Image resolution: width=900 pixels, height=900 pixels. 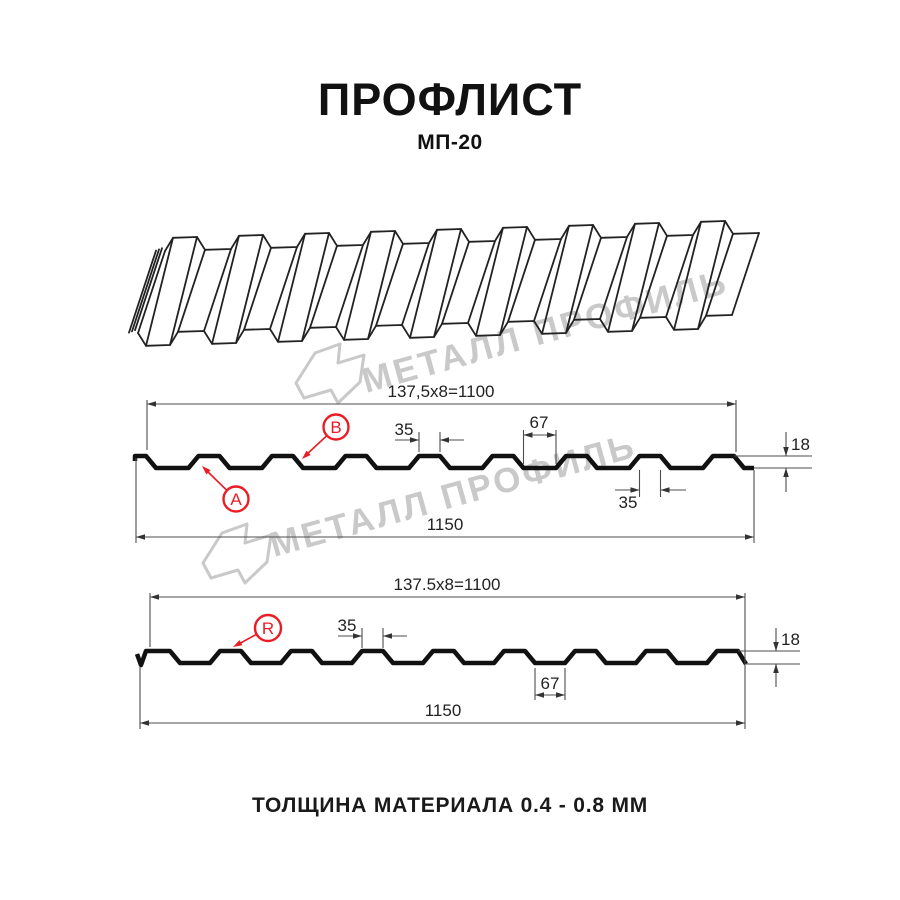 I want to click on watermark-middle: МЕТАЛЛ ПРОФИЛЬ, so click(x=421, y=505).